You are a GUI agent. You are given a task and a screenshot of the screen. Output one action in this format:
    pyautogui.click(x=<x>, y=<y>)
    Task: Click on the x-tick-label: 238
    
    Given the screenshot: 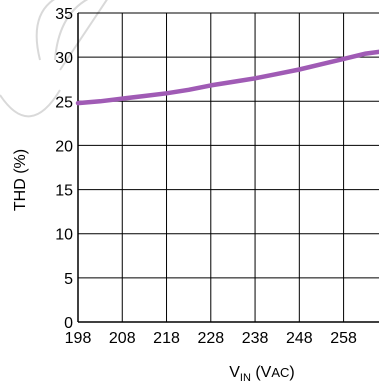 What is the action you would take?
    pyautogui.click(x=255, y=338)
    